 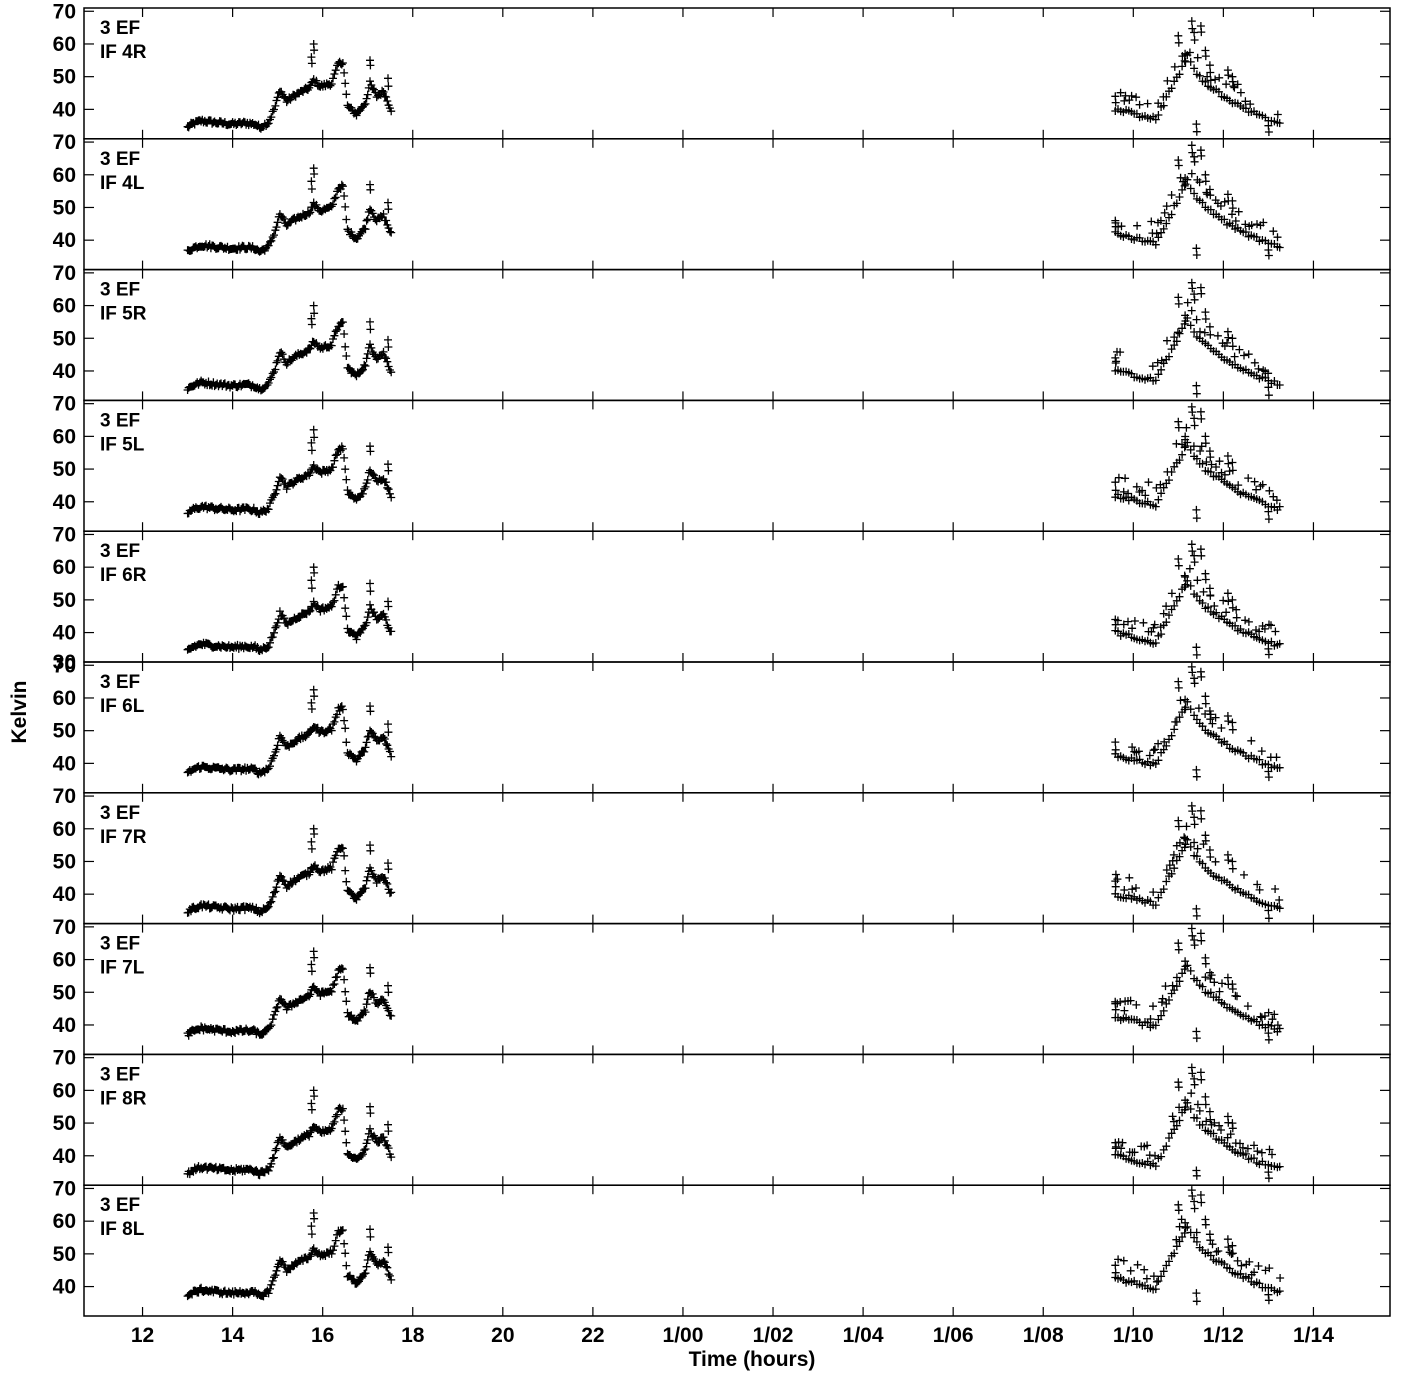 What do you see at coordinates (953, 1335) in the screenshot?
I see `x-tick-label: 1/06` at bounding box center [953, 1335].